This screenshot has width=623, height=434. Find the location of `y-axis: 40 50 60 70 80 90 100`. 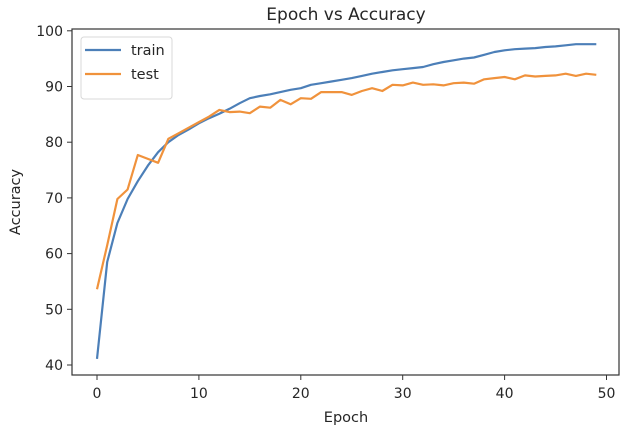

y-axis: 40 50 60 70 80 90 100 is located at coordinates (54, 199).